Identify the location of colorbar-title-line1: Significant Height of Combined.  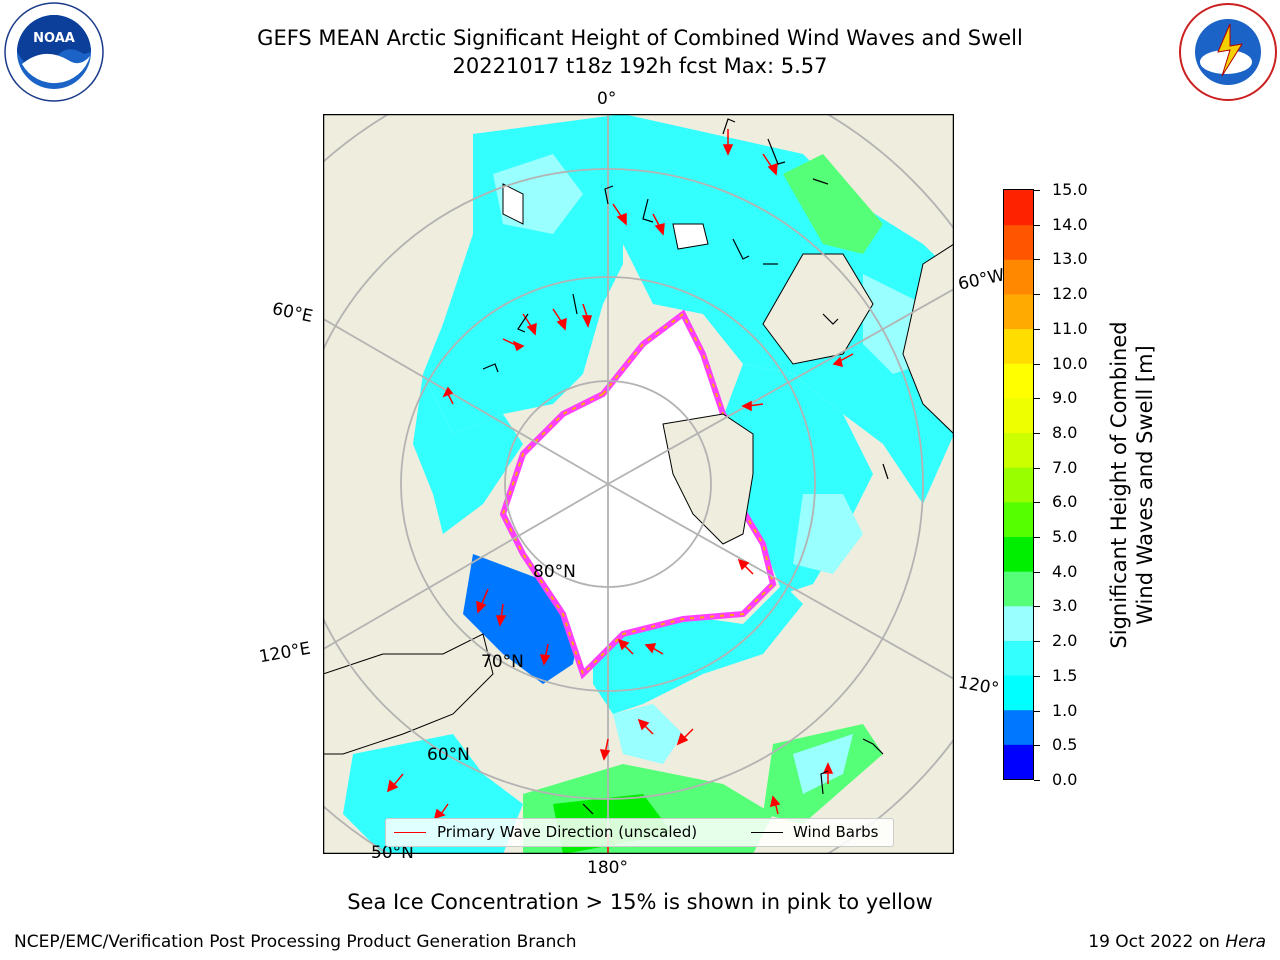
(1119, 485).